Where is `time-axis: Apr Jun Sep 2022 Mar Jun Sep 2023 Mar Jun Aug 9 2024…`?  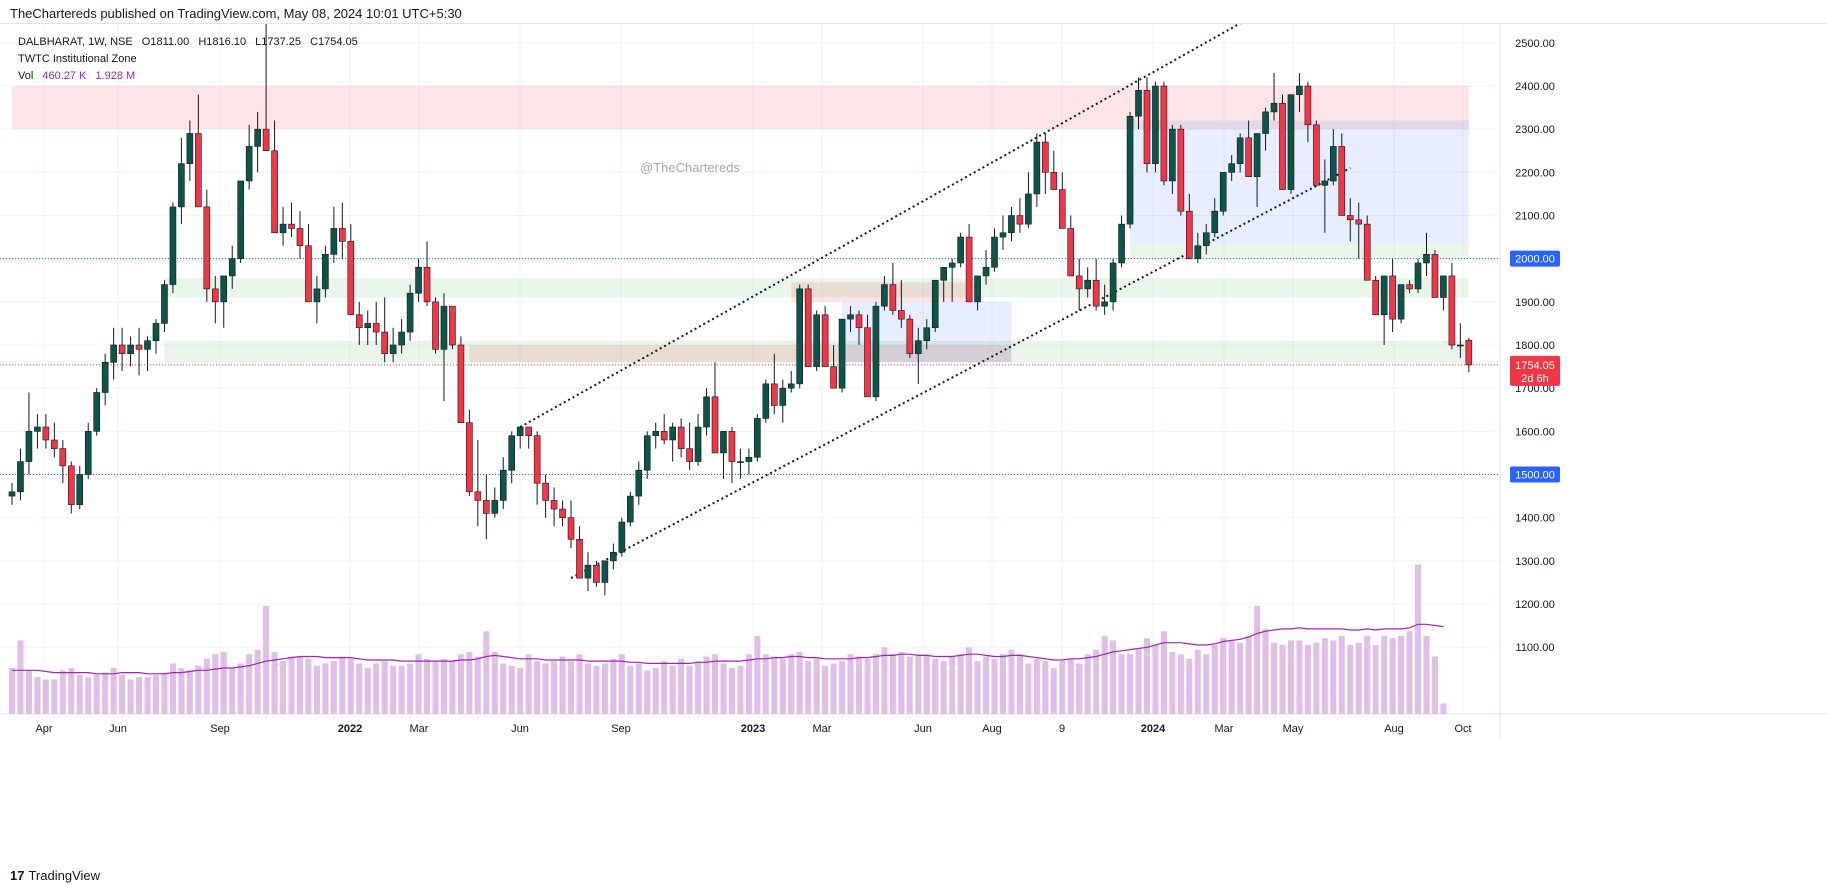
time-axis: Apr Jun Sep 2022 Mar Jun Sep 2023 Mar Jun Aug 9 2024… is located at coordinates (753, 729).